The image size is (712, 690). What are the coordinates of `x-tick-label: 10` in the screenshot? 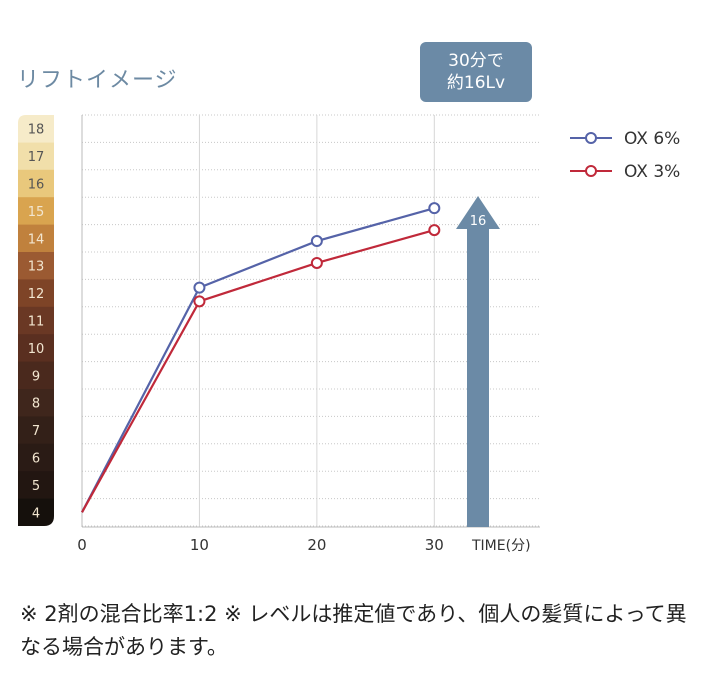 It's located at (199, 545).